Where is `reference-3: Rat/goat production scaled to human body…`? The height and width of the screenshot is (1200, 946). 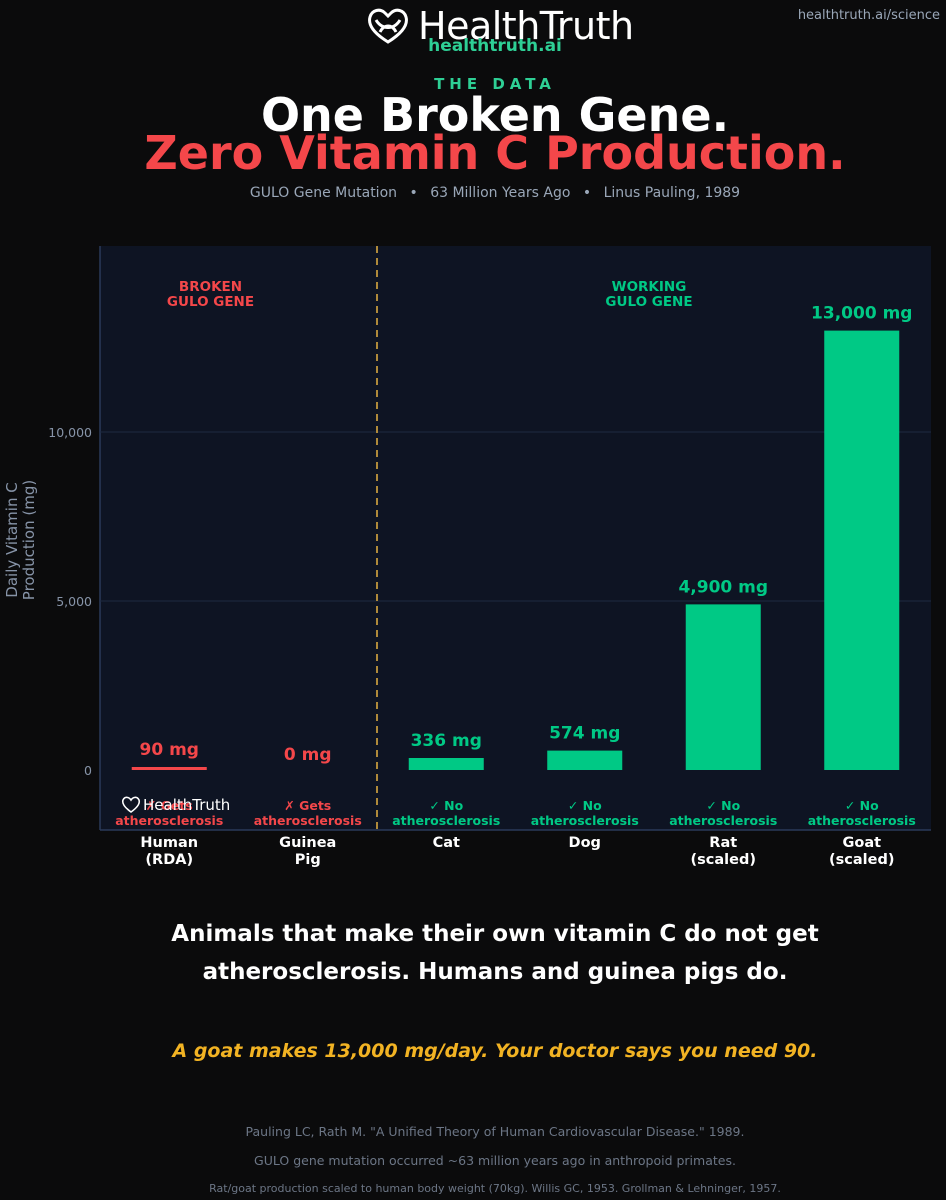 reference-3: Rat/goat production scaled to human body… is located at coordinates (495, 1188).